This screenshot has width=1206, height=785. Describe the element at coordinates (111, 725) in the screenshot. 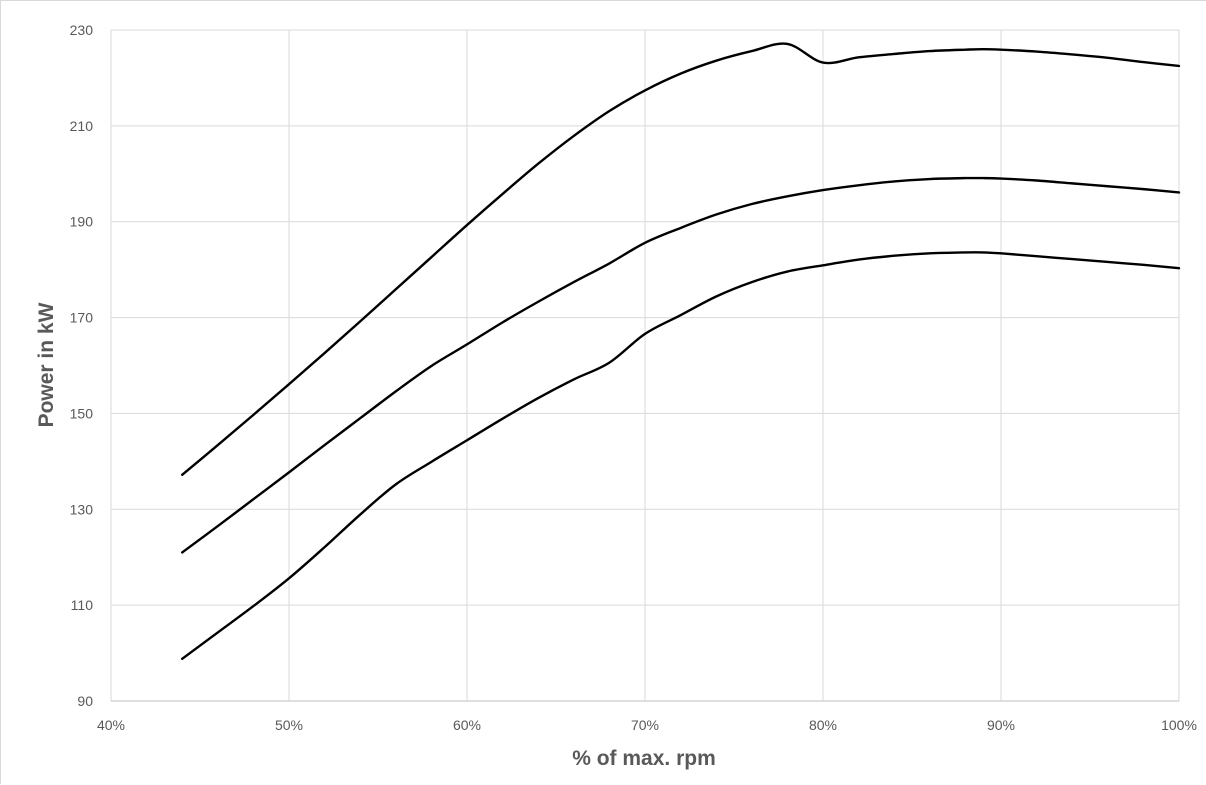

I see `x-tick-label: 40%` at that location.